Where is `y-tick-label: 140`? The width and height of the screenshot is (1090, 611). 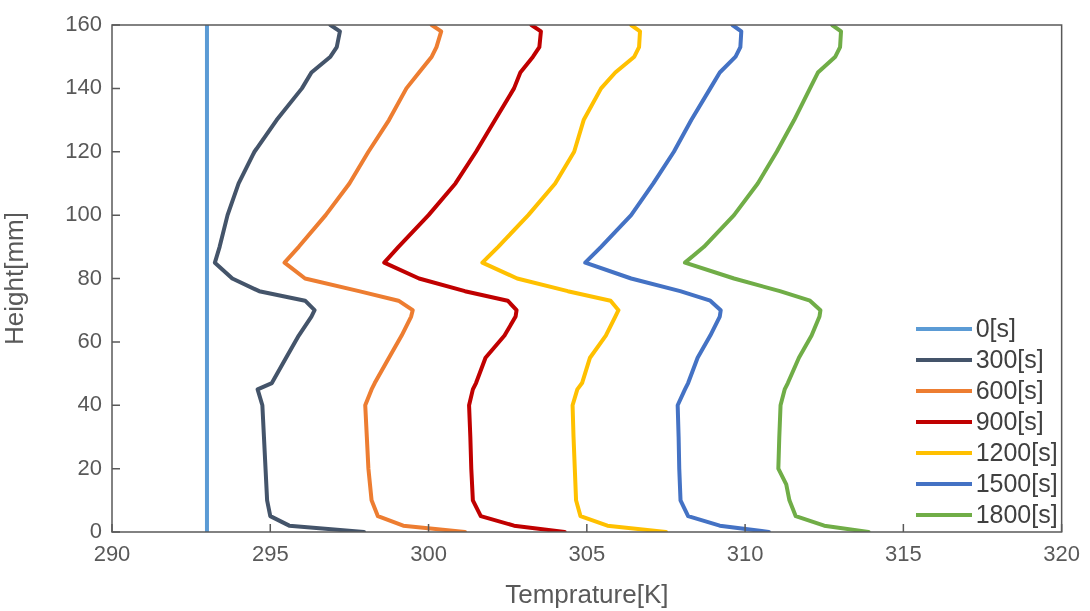
y-tick-label: 140 is located at coordinates (83, 87).